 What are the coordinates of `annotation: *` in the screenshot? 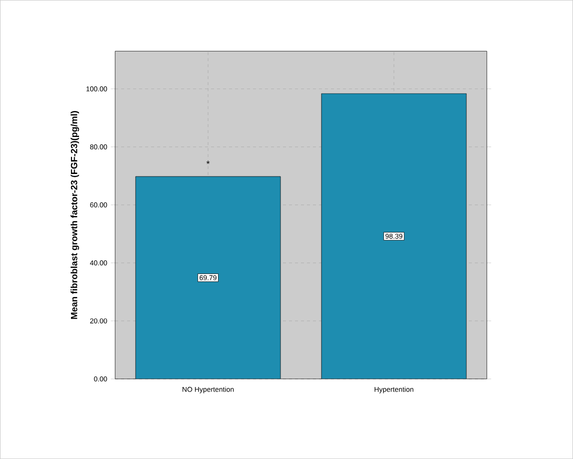 It's located at (208, 162).